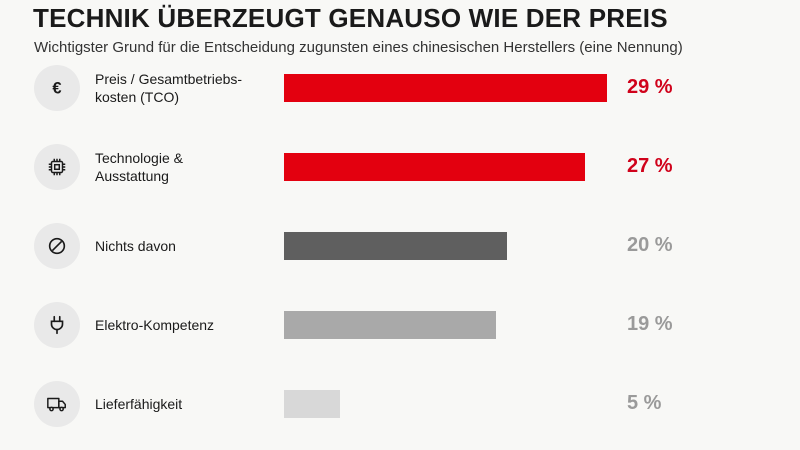  Describe the element at coordinates (644, 403) in the screenshot. I see `value-label: 5 %` at that location.